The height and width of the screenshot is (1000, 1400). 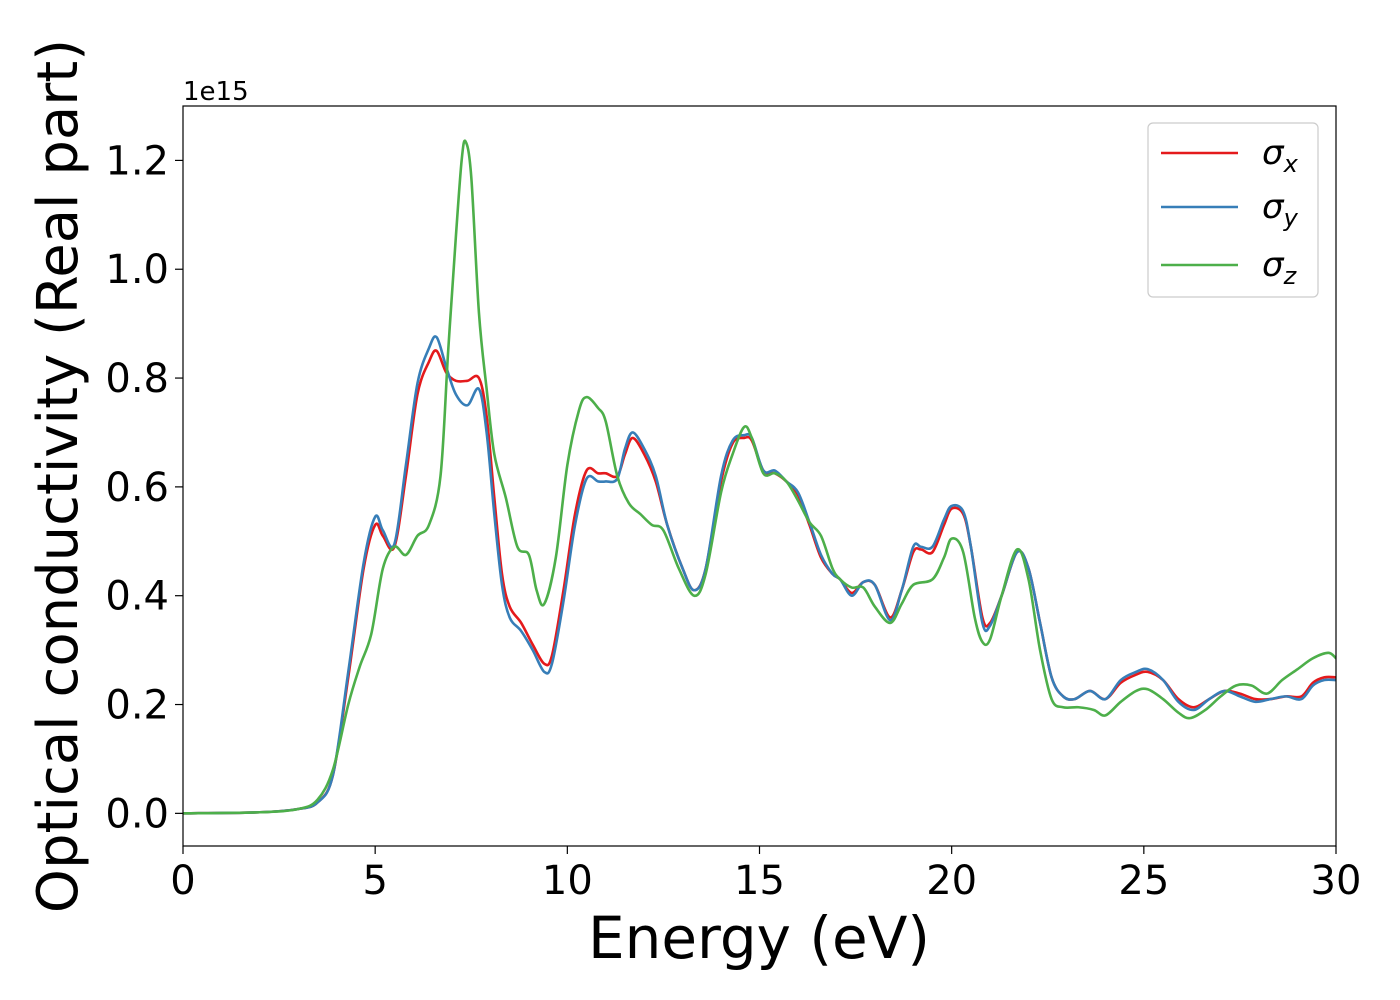 I want to click on legend: σx σy σz, so click(x=1233, y=210).